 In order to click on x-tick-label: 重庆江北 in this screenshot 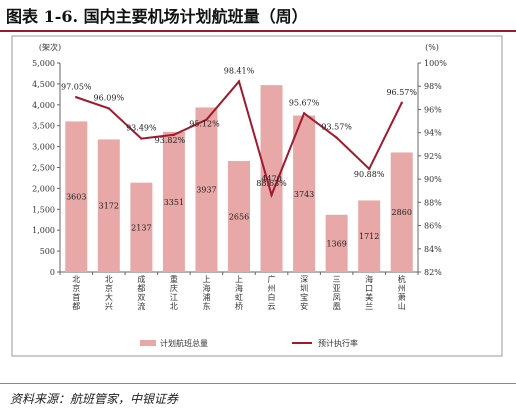, I will do `click(174, 292)`.